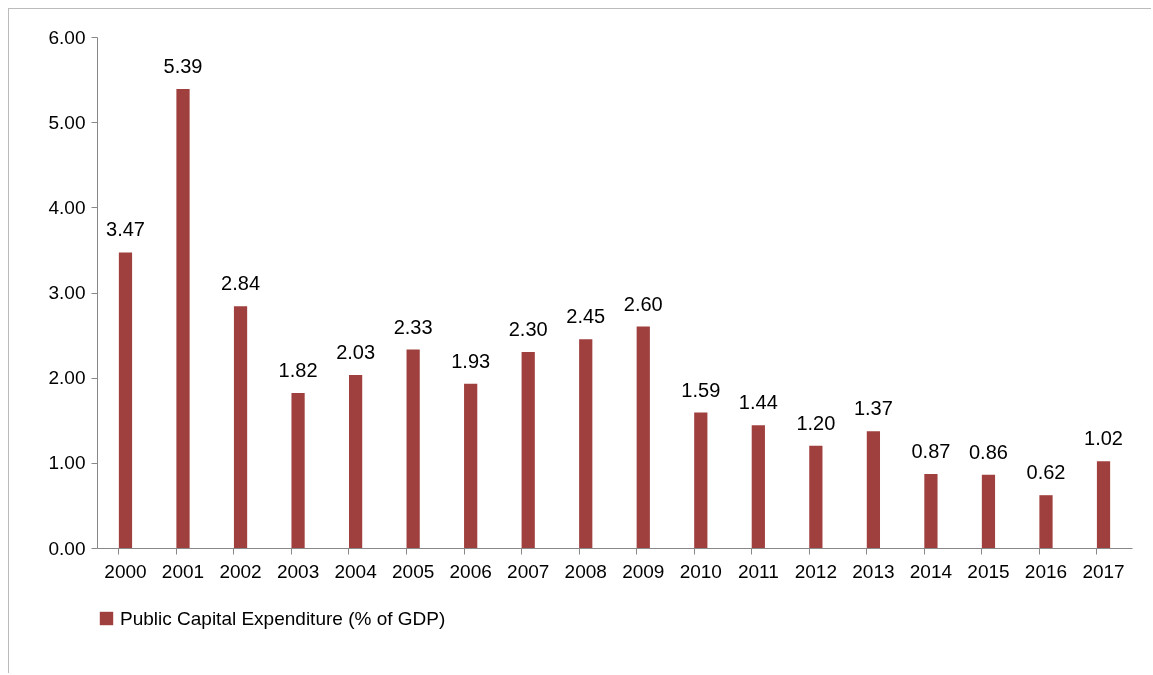 This screenshot has height=675, width=1153. I want to click on x-tick-label: 2010, so click(700, 571).